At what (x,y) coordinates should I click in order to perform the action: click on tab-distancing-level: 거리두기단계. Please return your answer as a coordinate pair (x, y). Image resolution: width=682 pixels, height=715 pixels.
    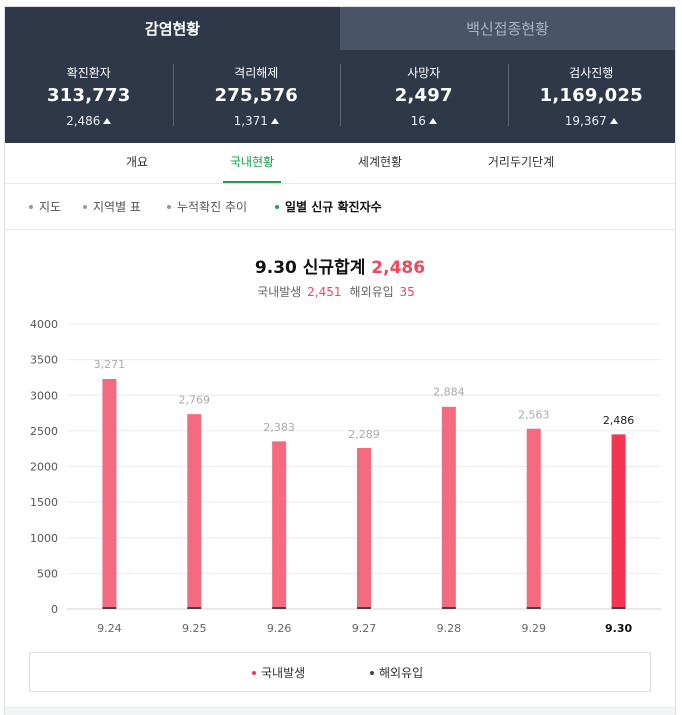
    Looking at the image, I should click on (521, 162).